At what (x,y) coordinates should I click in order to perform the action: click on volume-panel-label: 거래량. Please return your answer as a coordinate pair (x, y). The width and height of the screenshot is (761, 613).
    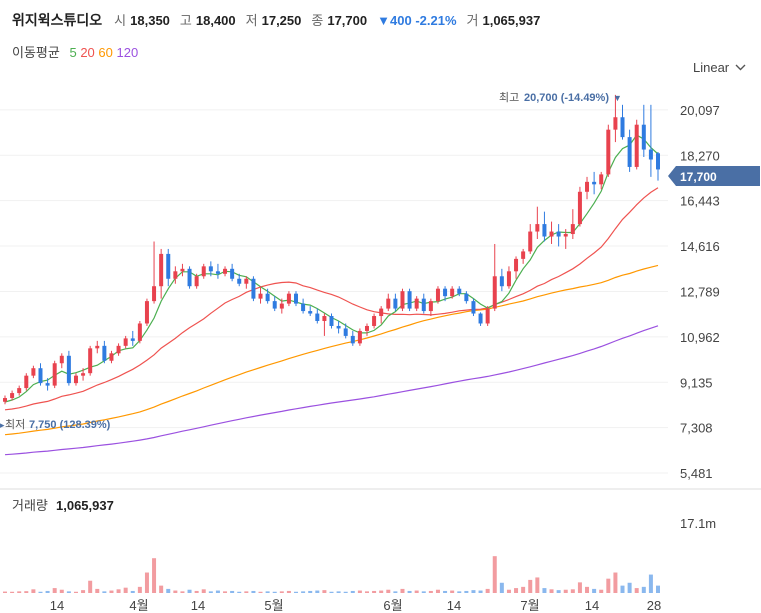
    Looking at the image, I should click on (30, 505).